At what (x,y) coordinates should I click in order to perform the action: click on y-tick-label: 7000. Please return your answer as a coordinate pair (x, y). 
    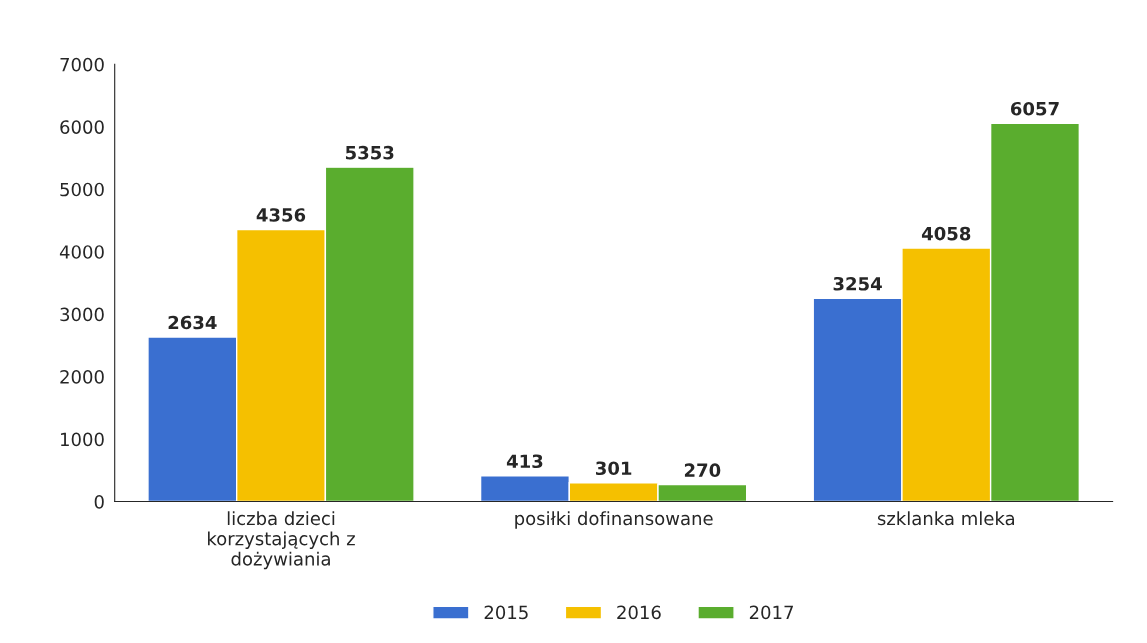
    Looking at the image, I should click on (82, 64).